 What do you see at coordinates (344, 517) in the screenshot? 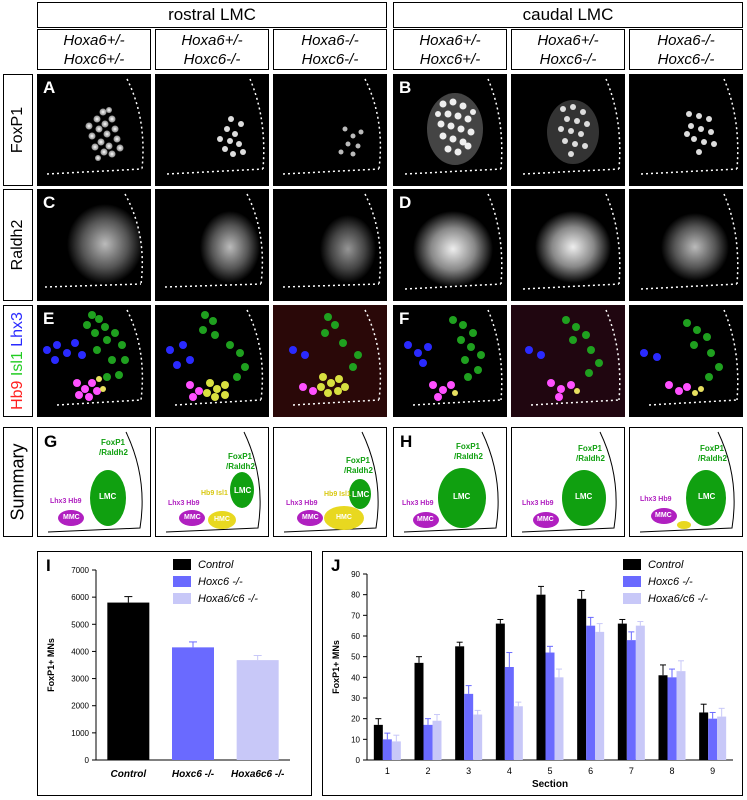
I see `label-hmc: HMC` at bounding box center [344, 517].